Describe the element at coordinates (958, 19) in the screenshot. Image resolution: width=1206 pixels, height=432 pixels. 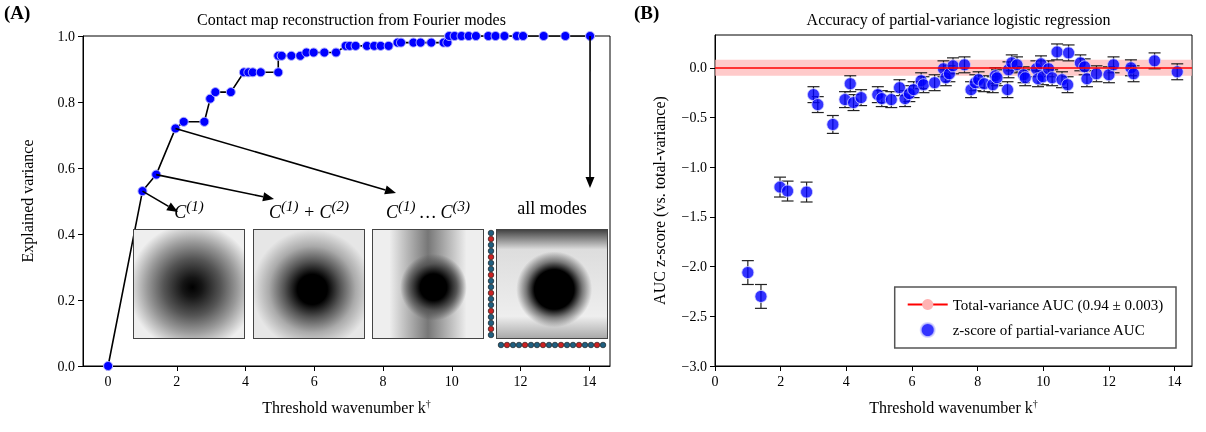
I see `chart-title: Accuracy of partial-variance logistic regression` at that location.